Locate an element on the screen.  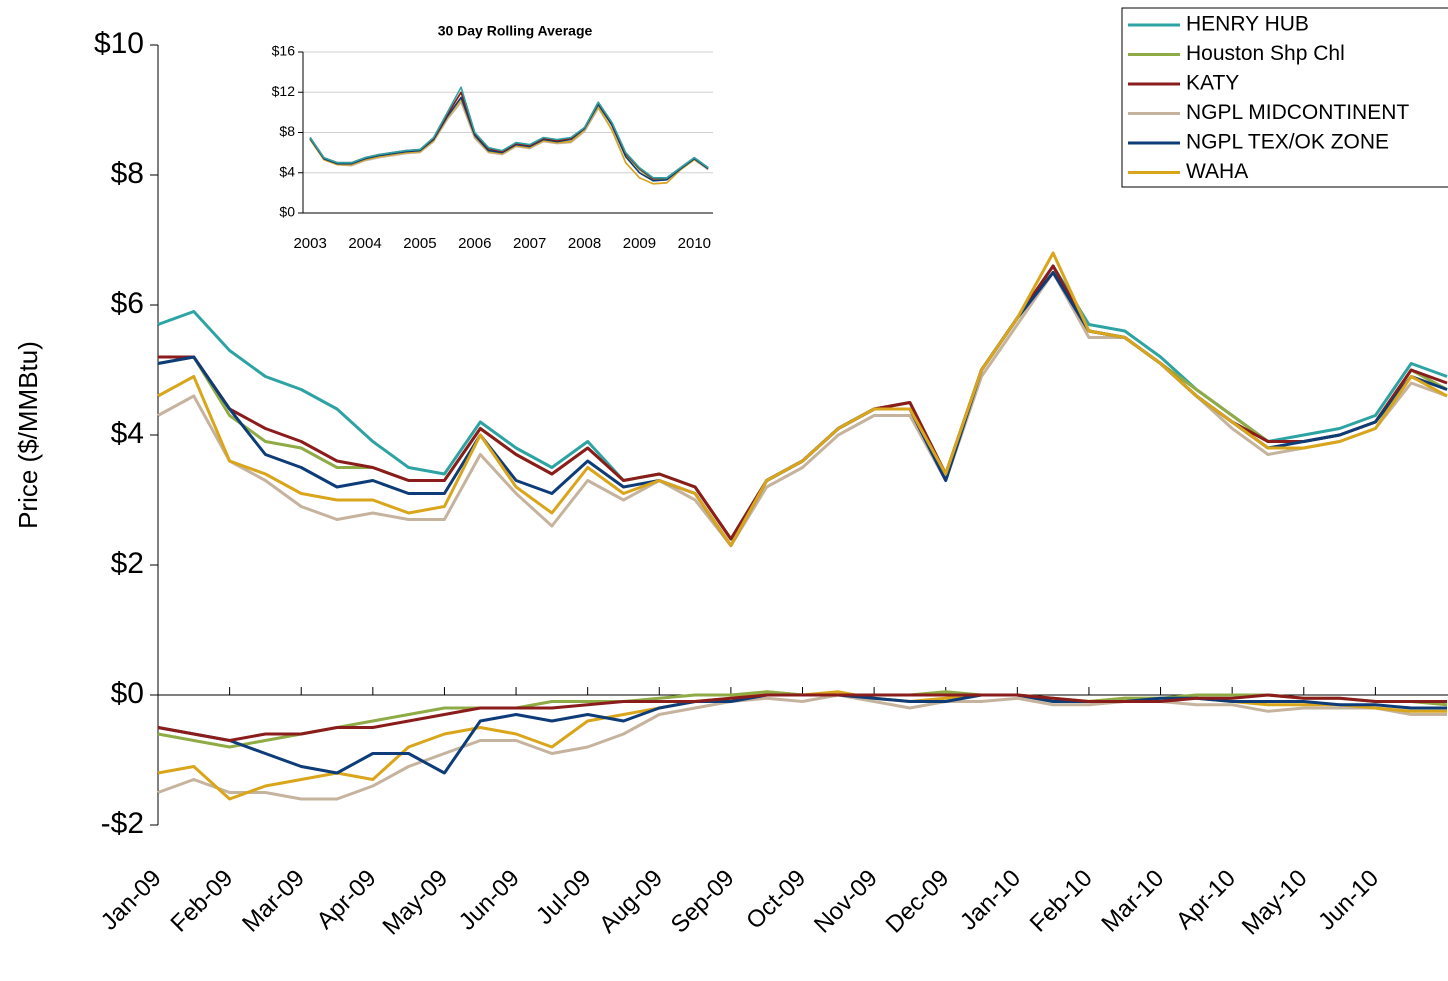
legend-label: NGPL MIDCONTINENT is located at coordinates (1297, 112).